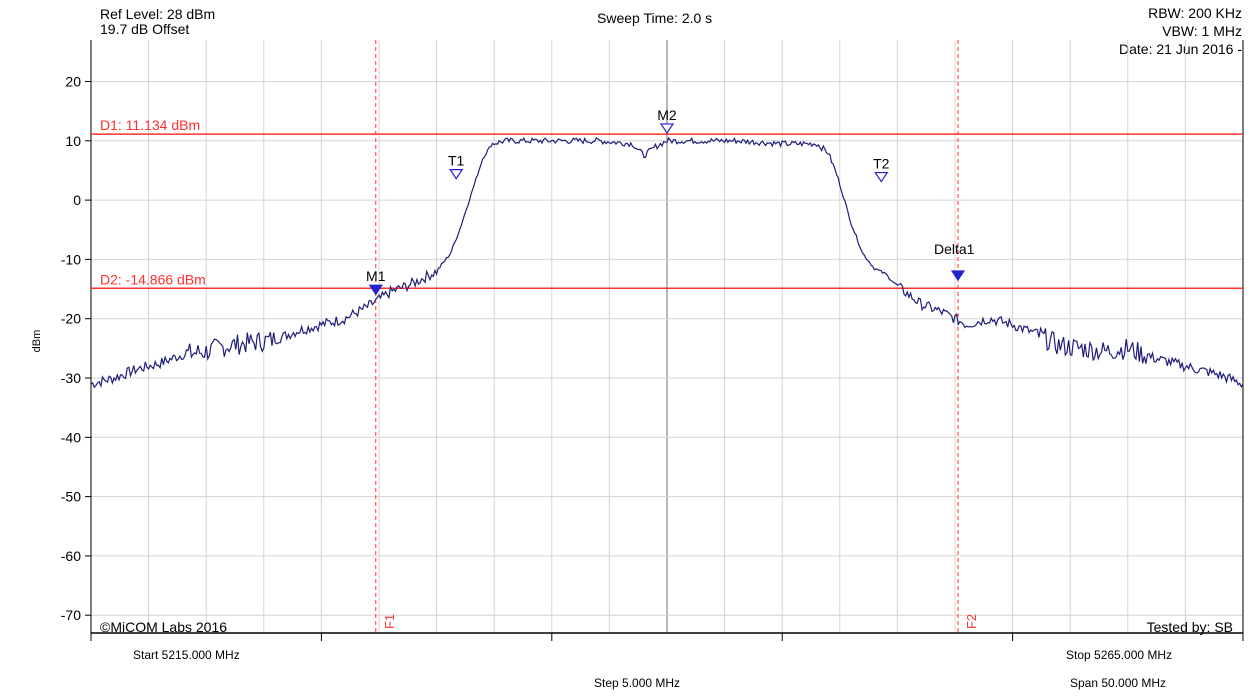 The width and height of the screenshot is (1250, 696). Describe the element at coordinates (456, 161) in the screenshot. I see `marker-label: T1` at that location.